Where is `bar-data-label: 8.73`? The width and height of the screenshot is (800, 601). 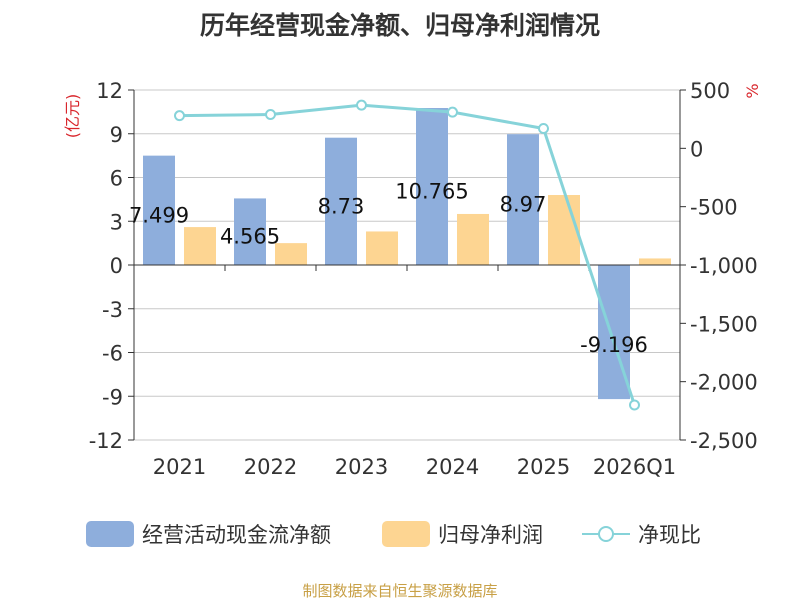 bar-data-label: 8.73 is located at coordinates (341, 206).